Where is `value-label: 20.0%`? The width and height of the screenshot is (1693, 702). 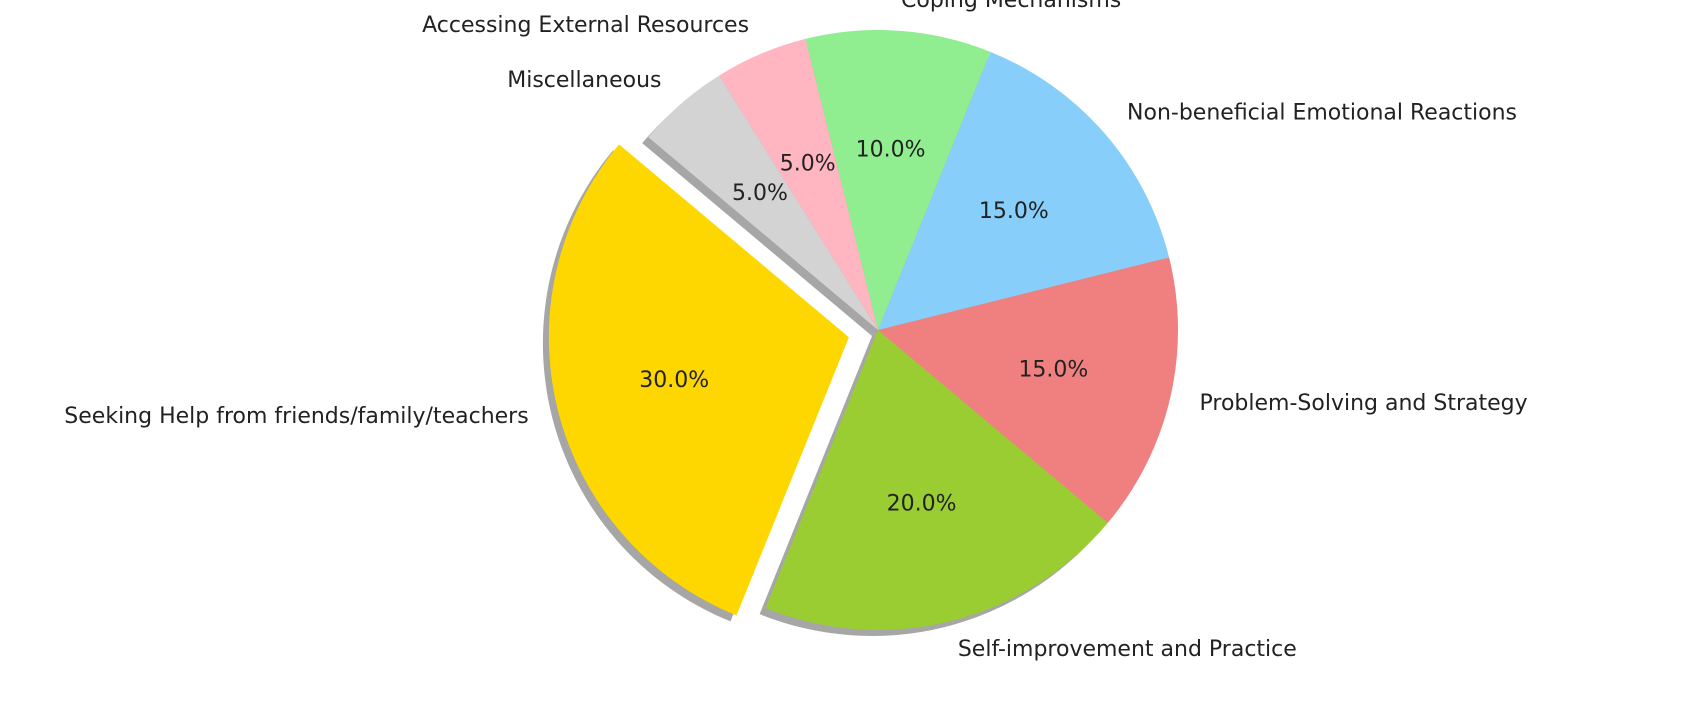 value-label: 20.0% is located at coordinates (922, 504).